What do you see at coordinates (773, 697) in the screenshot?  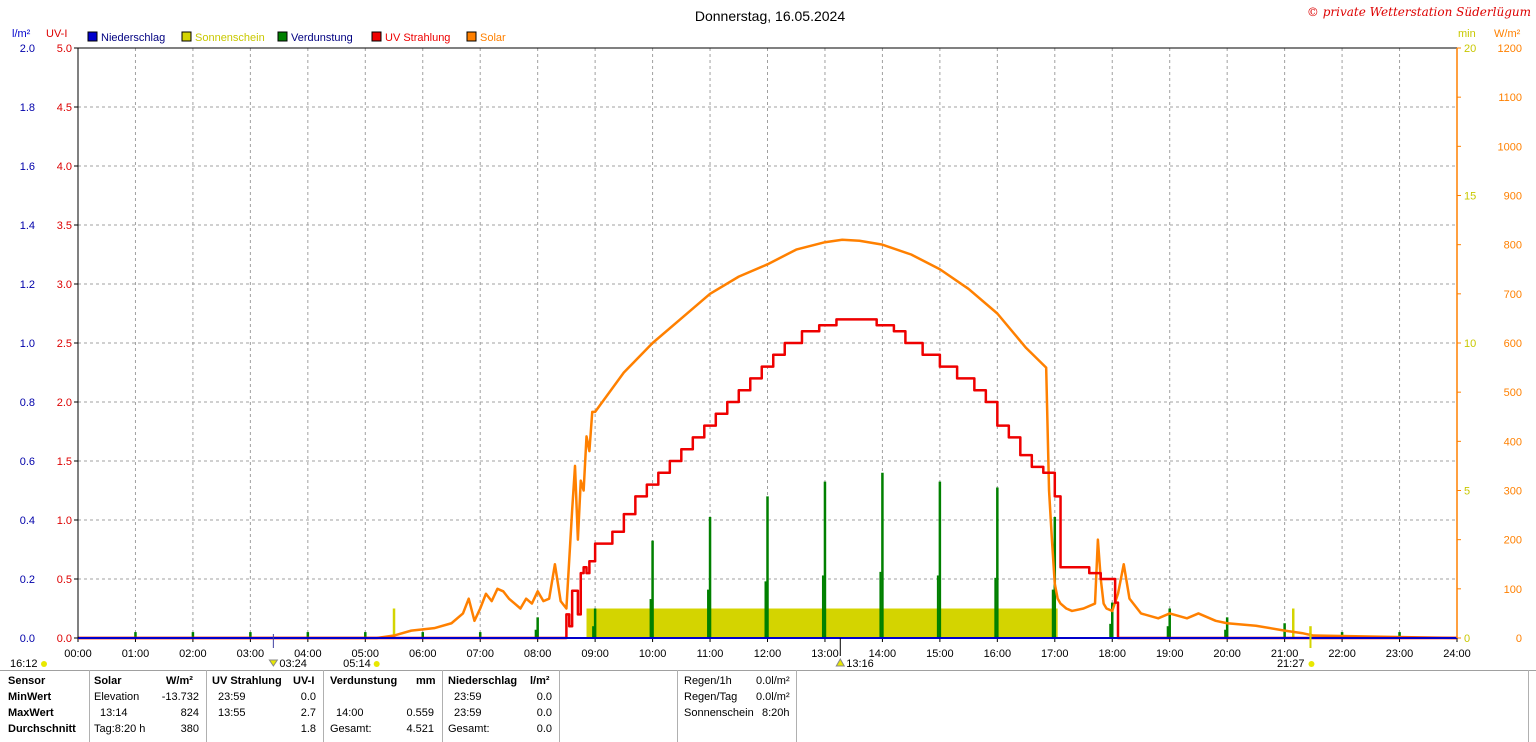 I see `regen-tag-value: 0.0l/m²` at bounding box center [773, 697].